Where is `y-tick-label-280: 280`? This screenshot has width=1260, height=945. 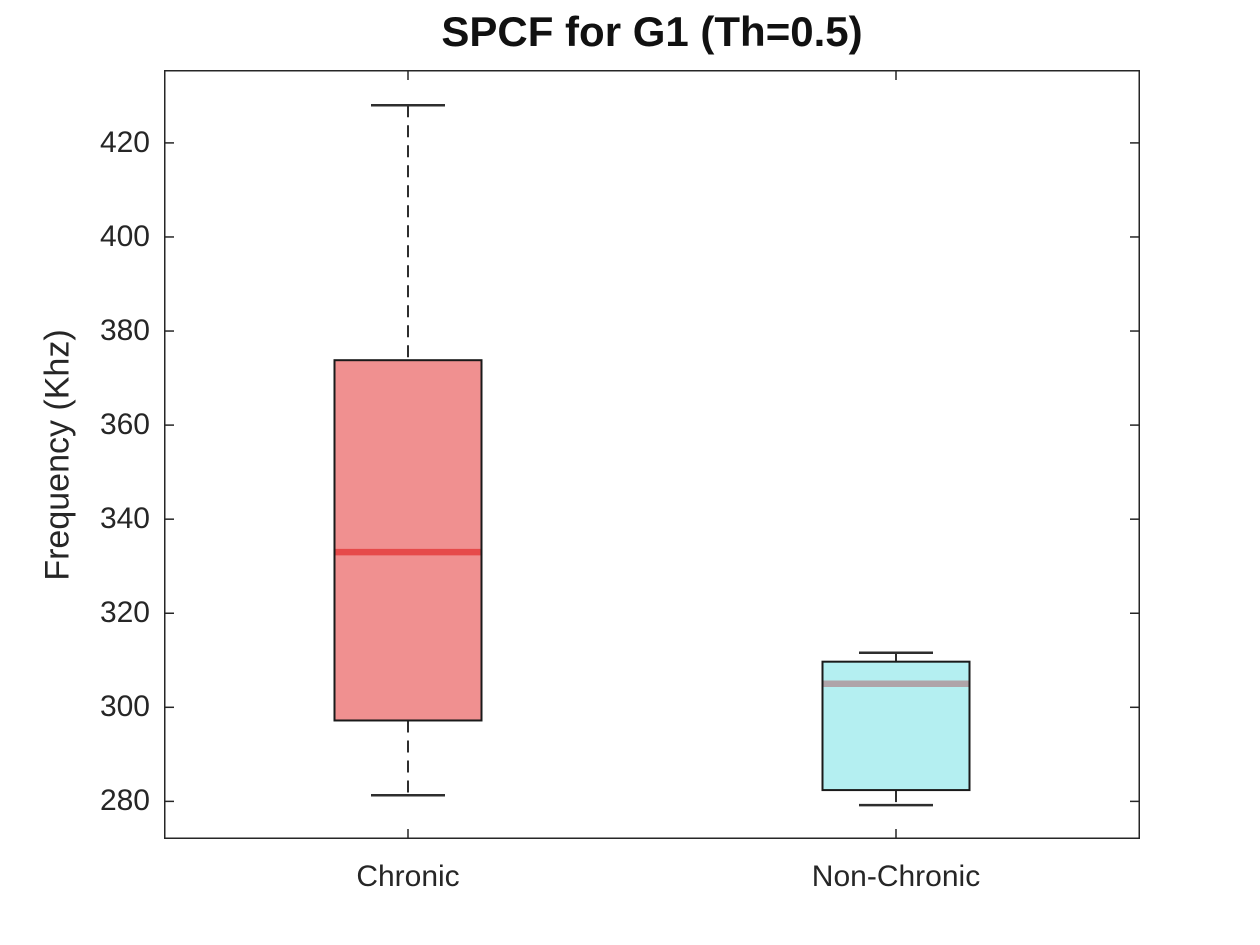 y-tick-label-280: 280 is located at coordinates (124, 801).